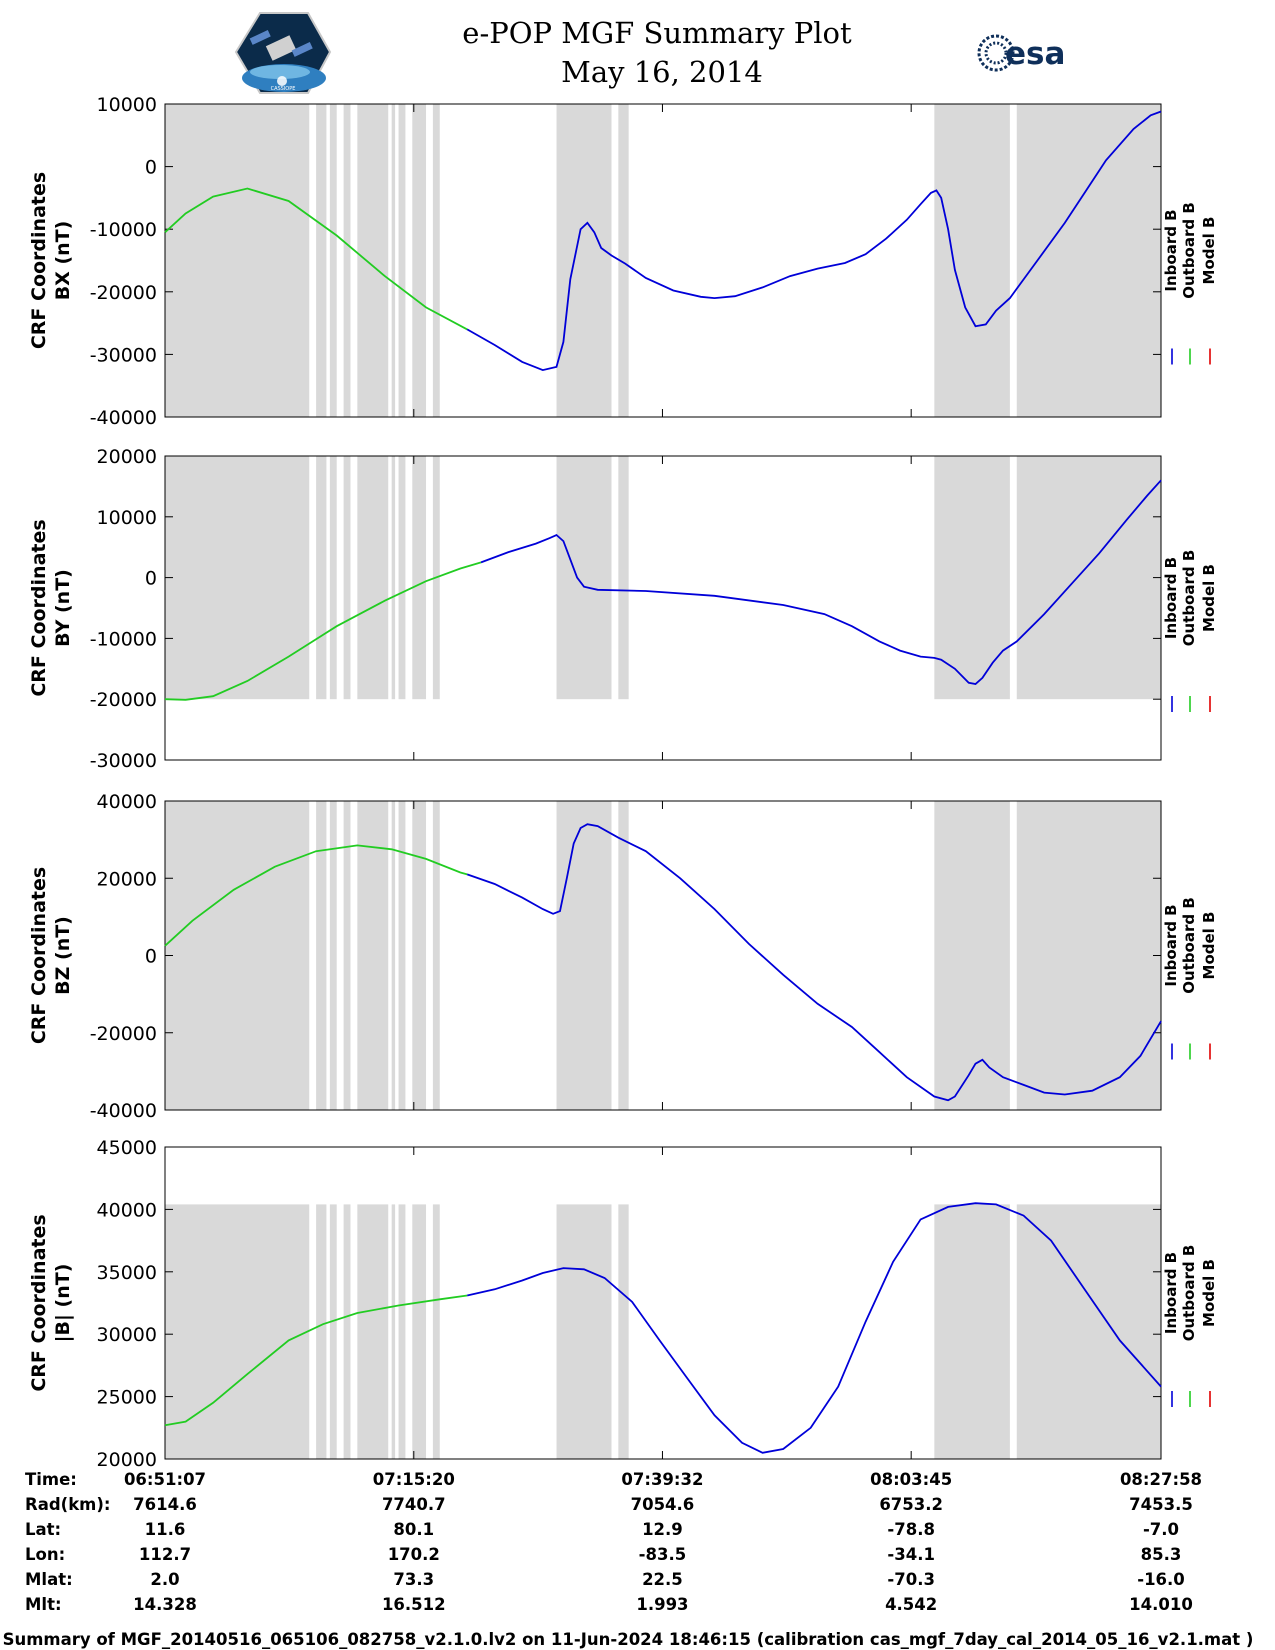  What do you see at coordinates (51, 260) in the screenshot?
I see `y-axis-label: CRF Coordinates BX (nT)` at bounding box center [51, 260].